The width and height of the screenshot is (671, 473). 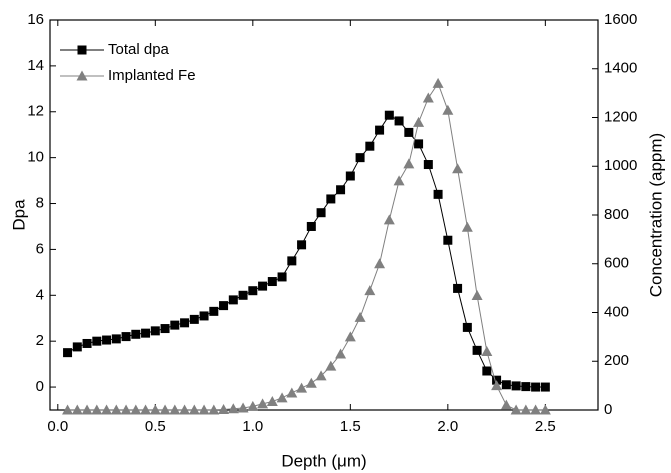 What do you see at coordinates (620, 116) in the screenshot?
I see `y2-tick-label: 1200` at bounding box center [620, 116].